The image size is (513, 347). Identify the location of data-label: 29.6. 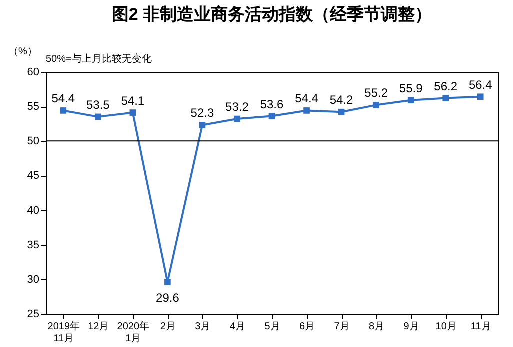
(168, 298).